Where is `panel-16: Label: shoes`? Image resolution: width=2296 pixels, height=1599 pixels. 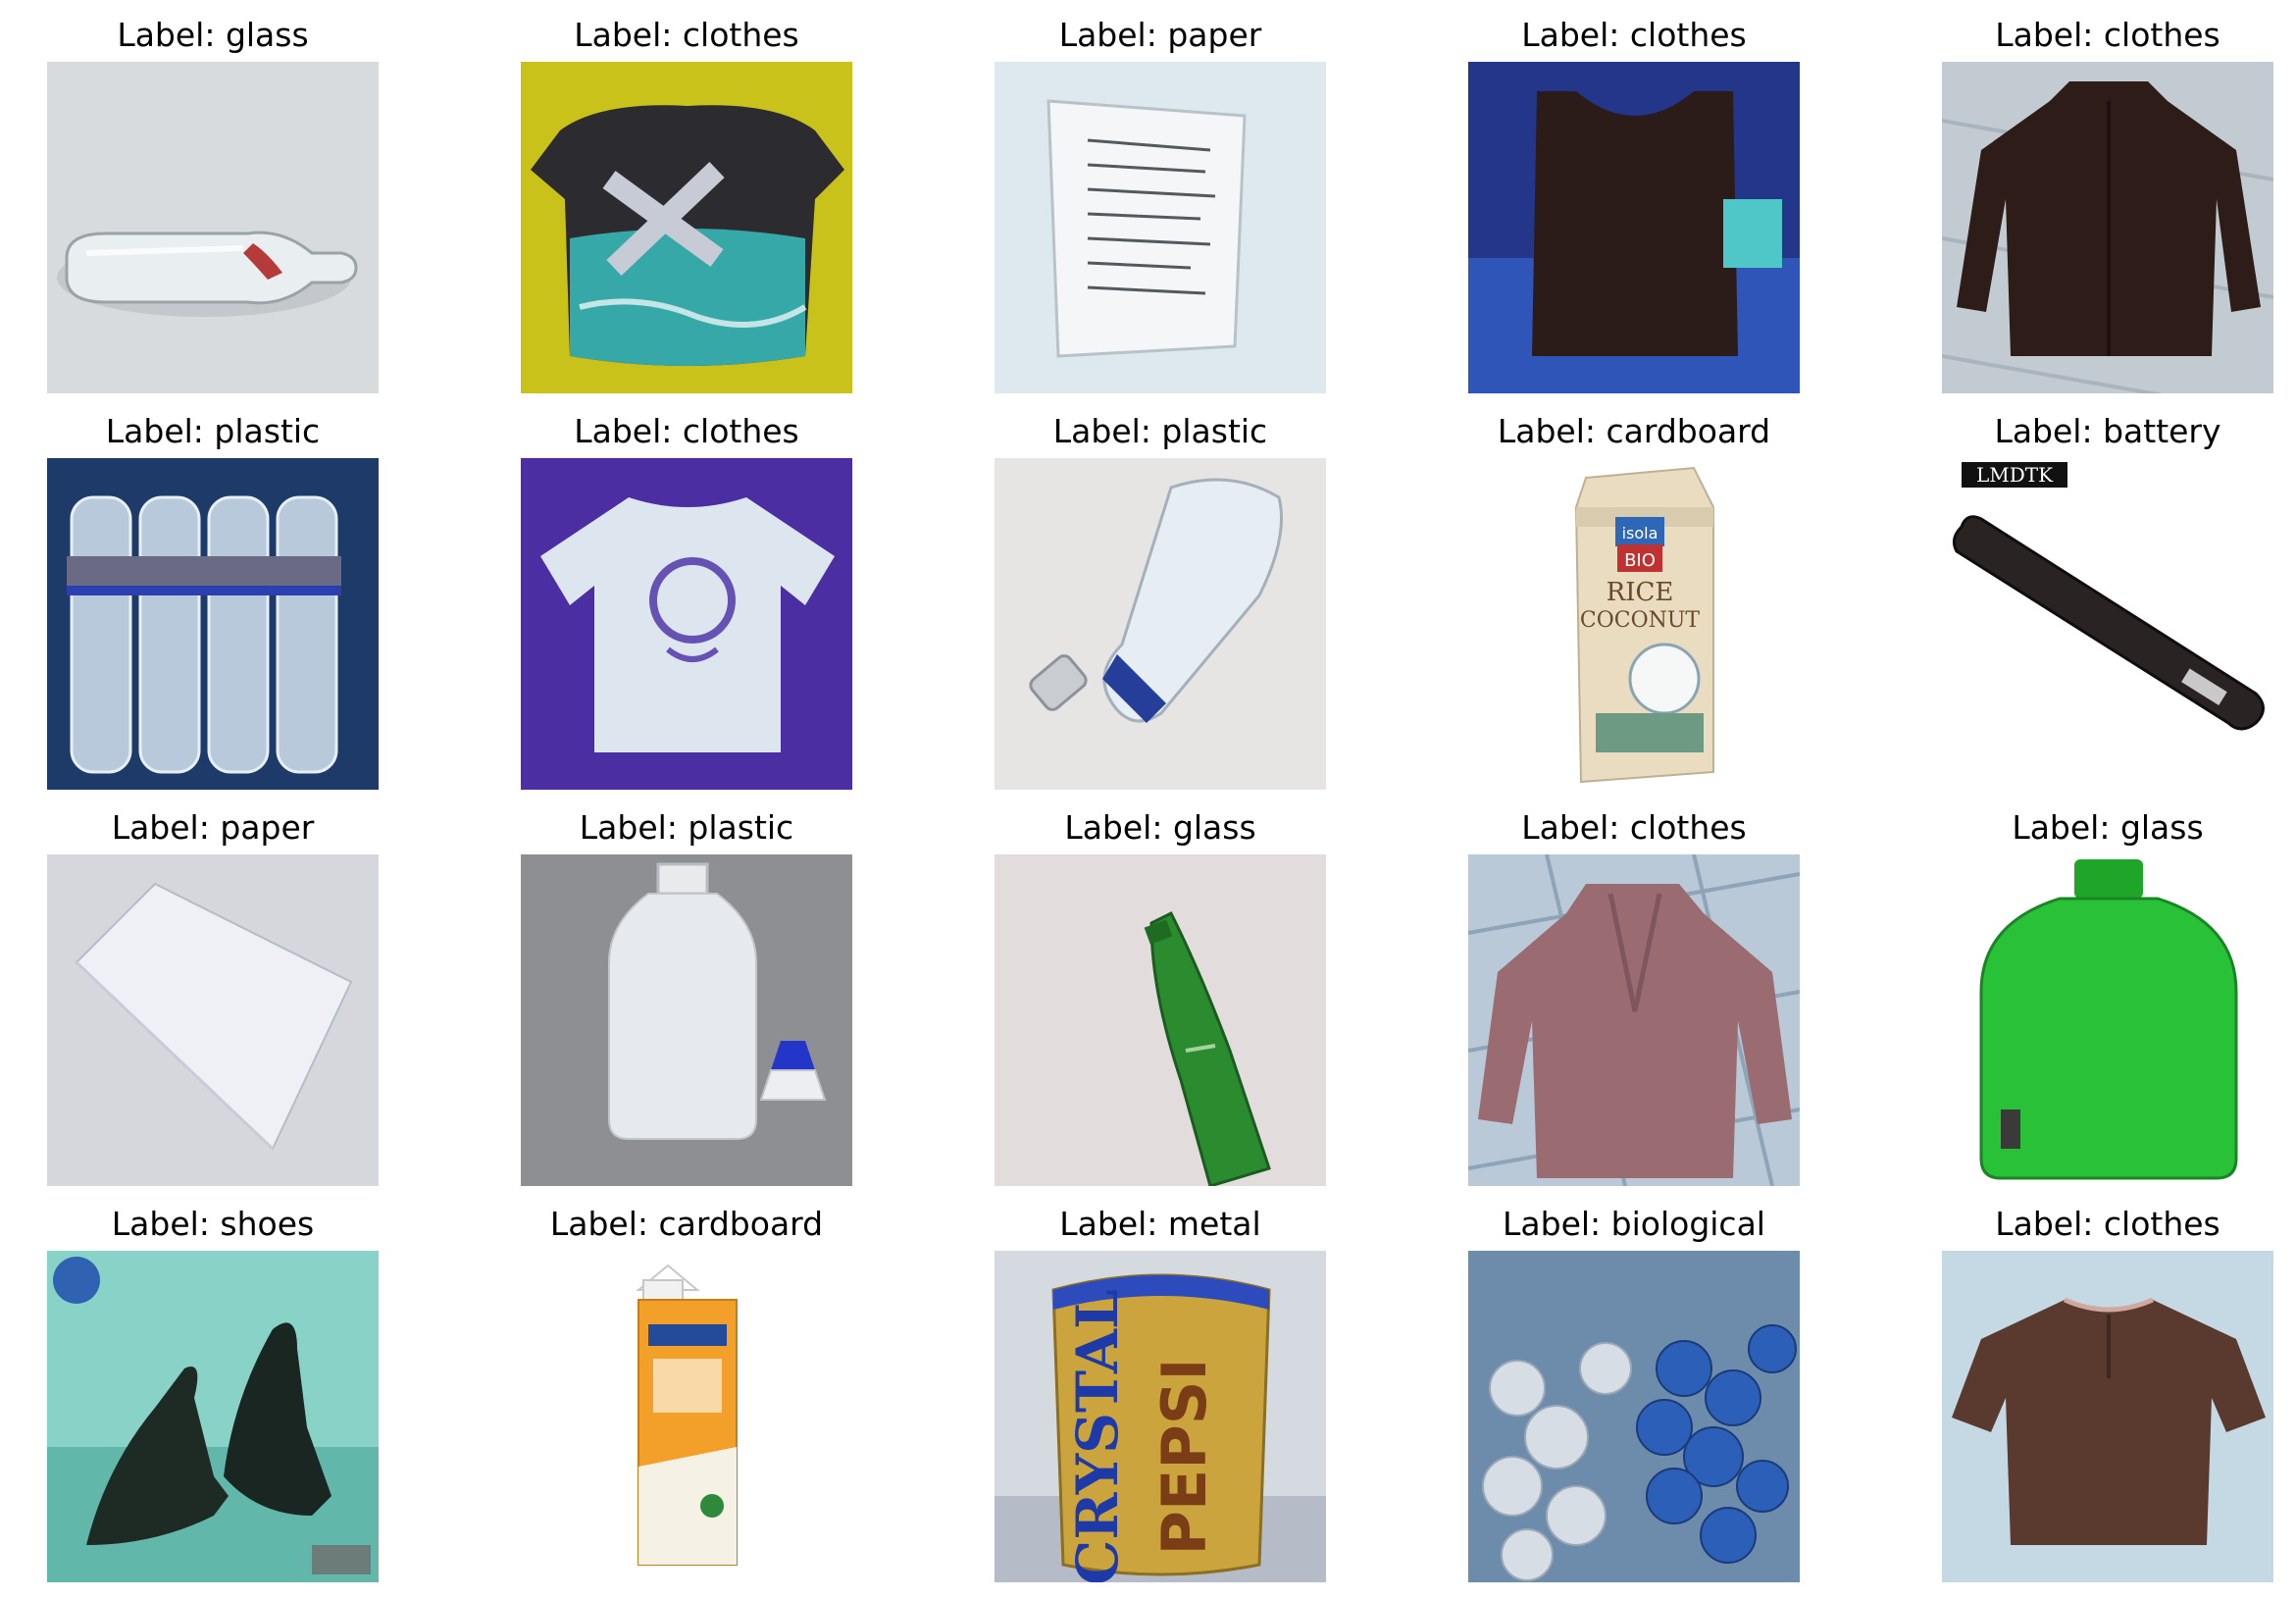 panel-16: Label: shoes is located at coordinates (213, 1393).